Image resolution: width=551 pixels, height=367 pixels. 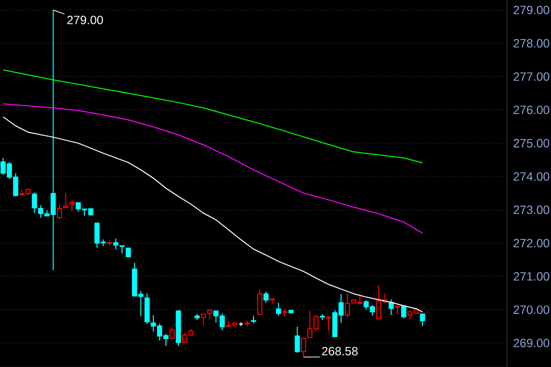 I want to click on y-tick-label: 278.00, so click(x=532, y=43).